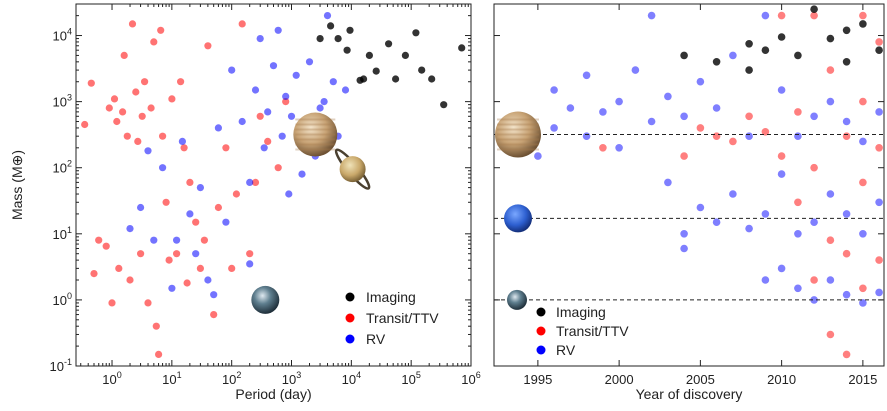  Describe the element at coordinates (68, 362) in the screenshot. I see `y-tick-label-exp: -1` at that location.